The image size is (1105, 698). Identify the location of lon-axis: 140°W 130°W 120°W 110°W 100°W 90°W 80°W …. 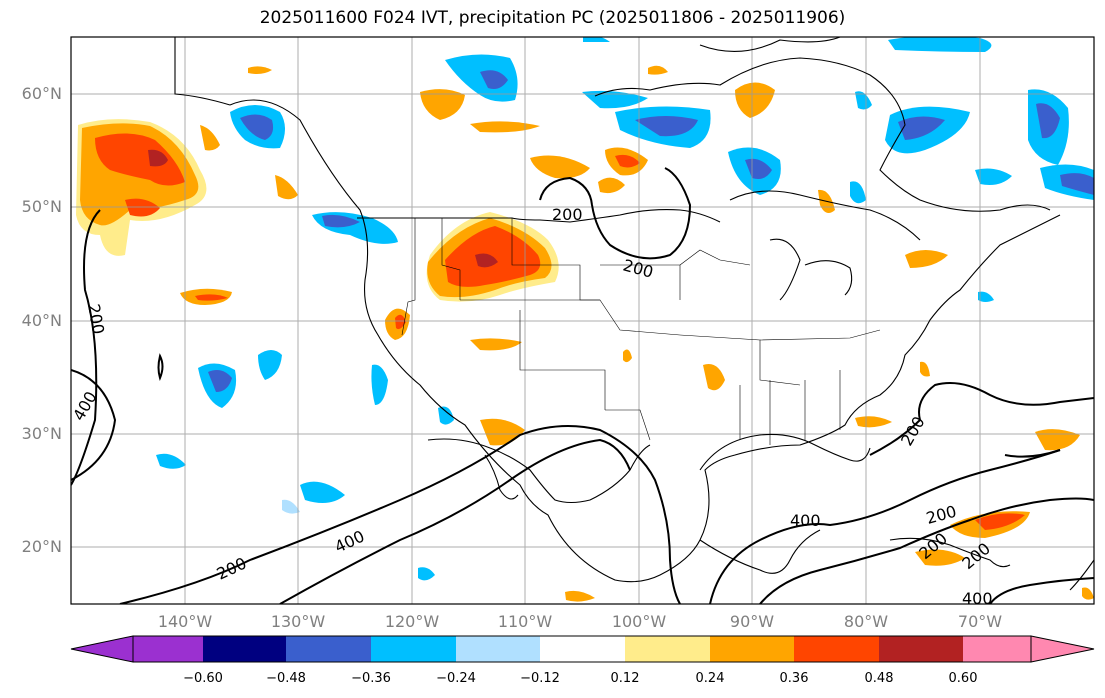
(580, 621).